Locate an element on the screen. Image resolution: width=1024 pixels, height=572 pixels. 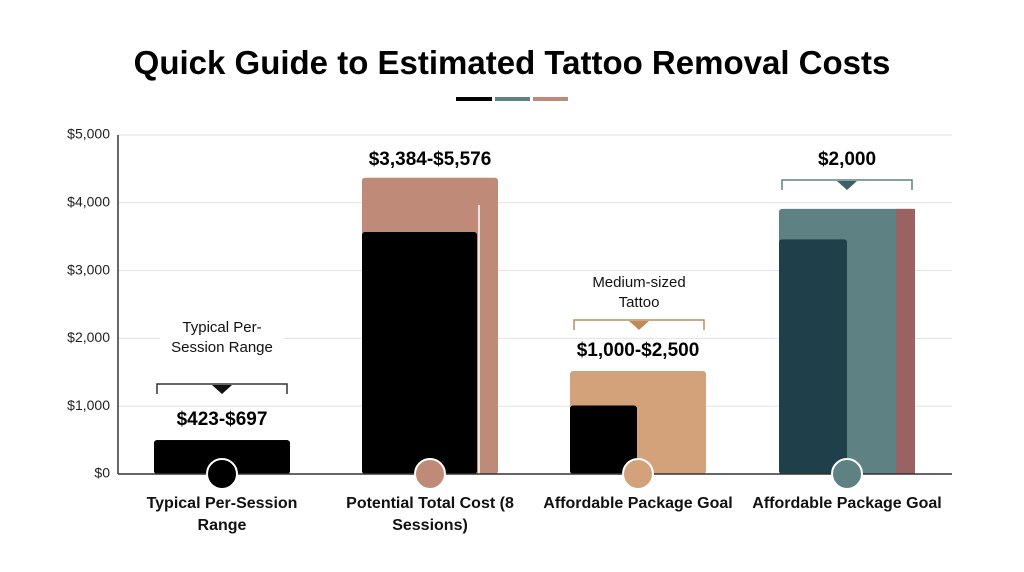
bar-accent is located at coordinates (905, 341).